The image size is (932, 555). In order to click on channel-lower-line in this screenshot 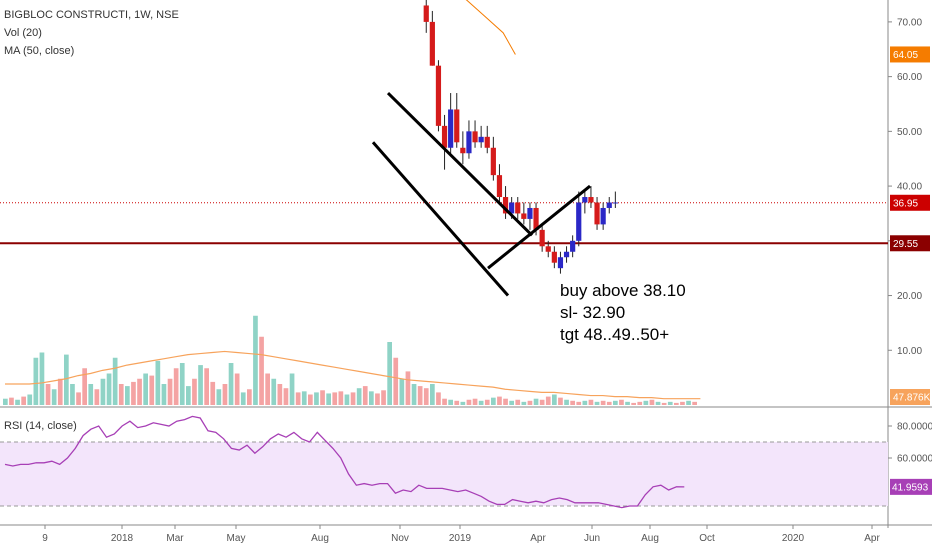, I will do `click(440, 219)`.